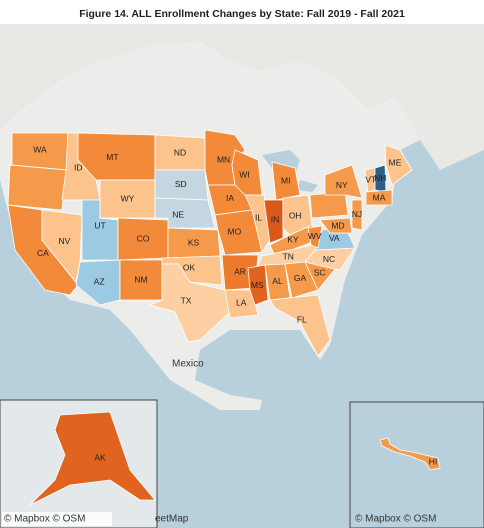 This screenshot has height=528, width=484. What do you see at coordinates (112, 157) in the screenshot?
I see `state-label: MT` at bounding box center [112, 157].